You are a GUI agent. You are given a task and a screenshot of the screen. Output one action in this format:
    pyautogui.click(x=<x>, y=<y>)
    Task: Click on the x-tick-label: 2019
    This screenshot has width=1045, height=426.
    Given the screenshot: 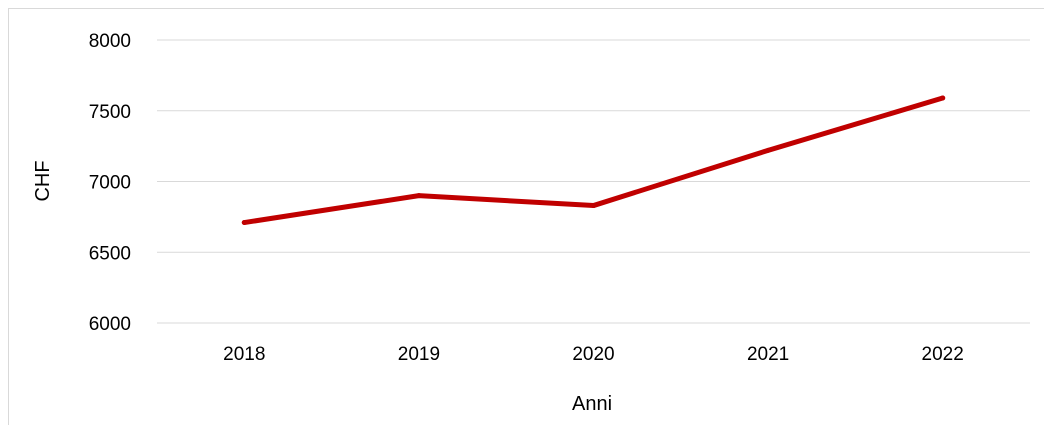 What is the action you would take?
    pyautogui.click(x=419, y=354)
    